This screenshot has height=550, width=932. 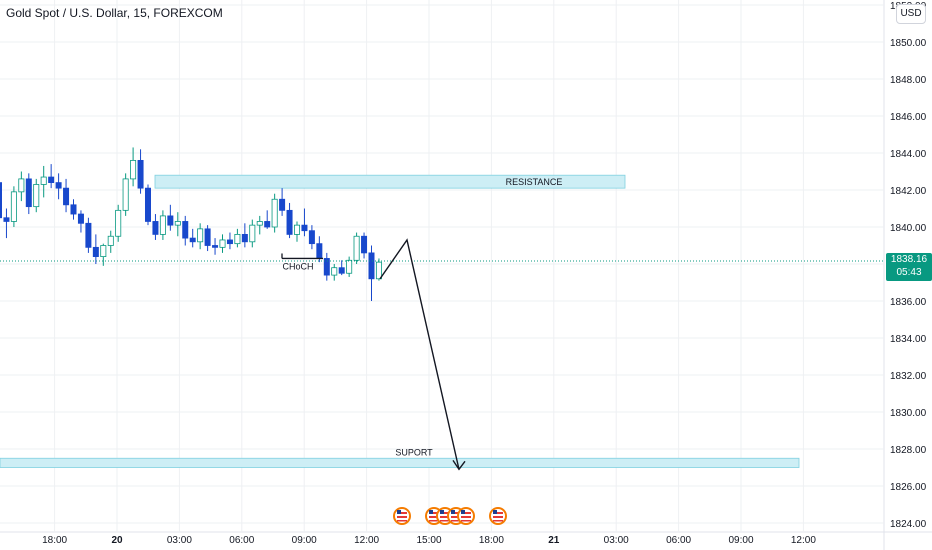 What do you see at coordinates (911, 14) in the screenshot?
I see `currency-badge: USD` at bounding box center [911, 14].